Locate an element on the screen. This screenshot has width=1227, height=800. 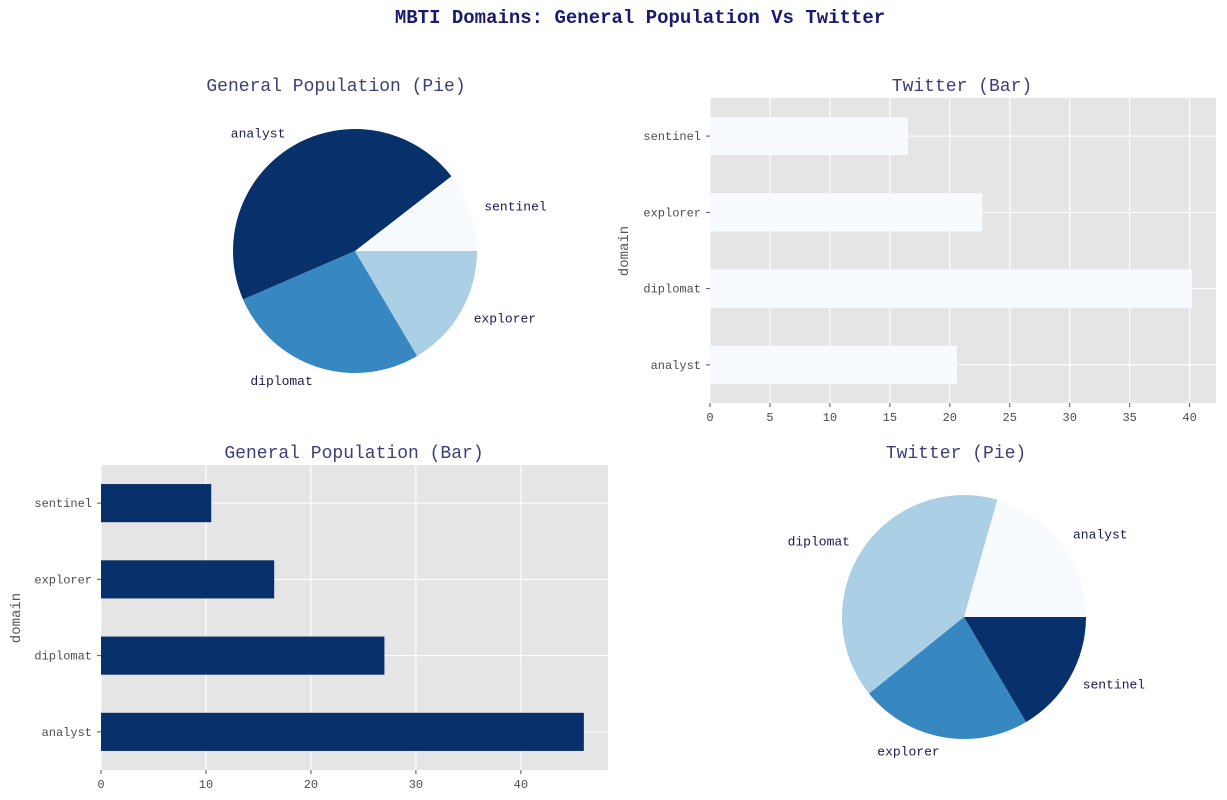
gp-bar-bar-explorer is located at coordinates (188, 579).